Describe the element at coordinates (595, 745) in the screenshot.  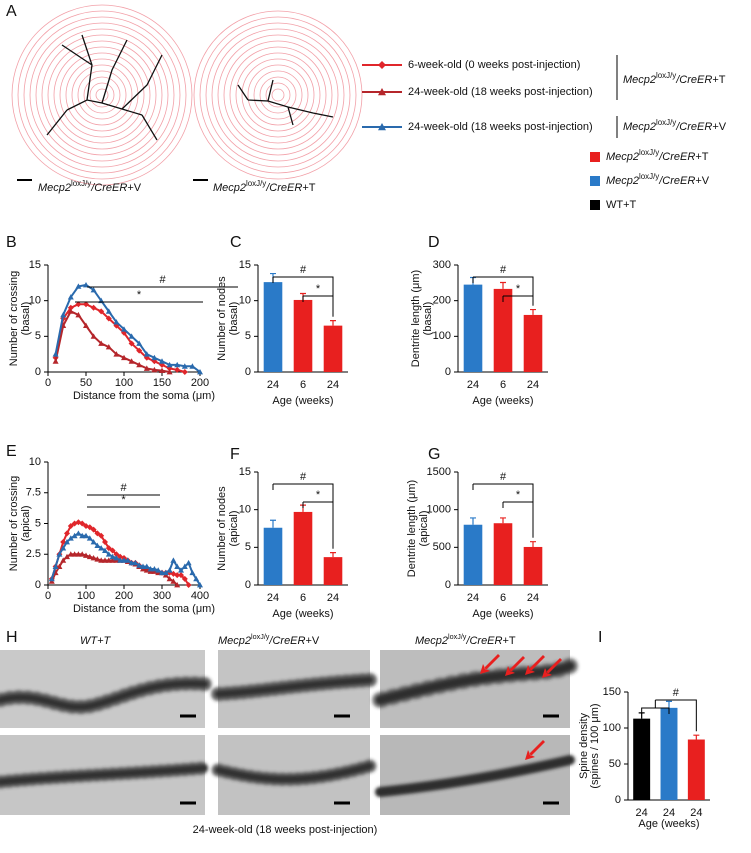
I see `y-axis-title: (spines / 100 μm)` at that location.